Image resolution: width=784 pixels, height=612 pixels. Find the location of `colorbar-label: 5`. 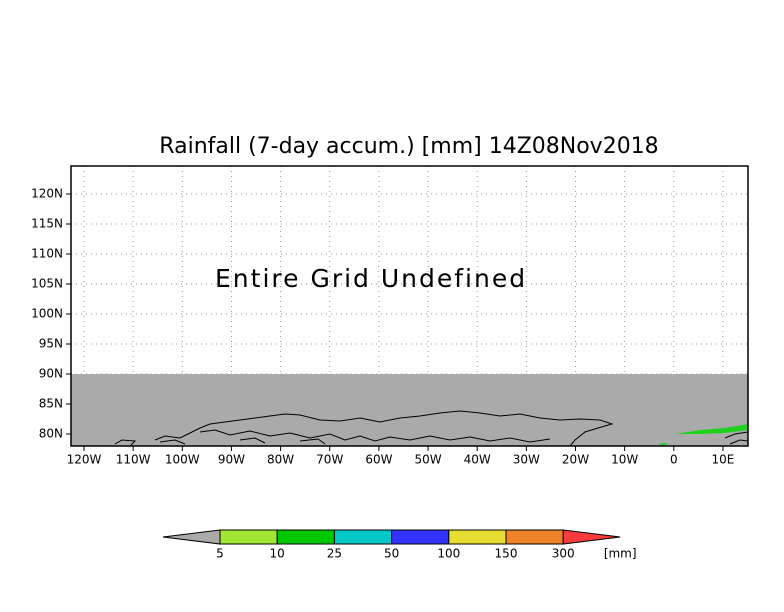

colorbar-label: 5 is located at coordinates (220, 554).